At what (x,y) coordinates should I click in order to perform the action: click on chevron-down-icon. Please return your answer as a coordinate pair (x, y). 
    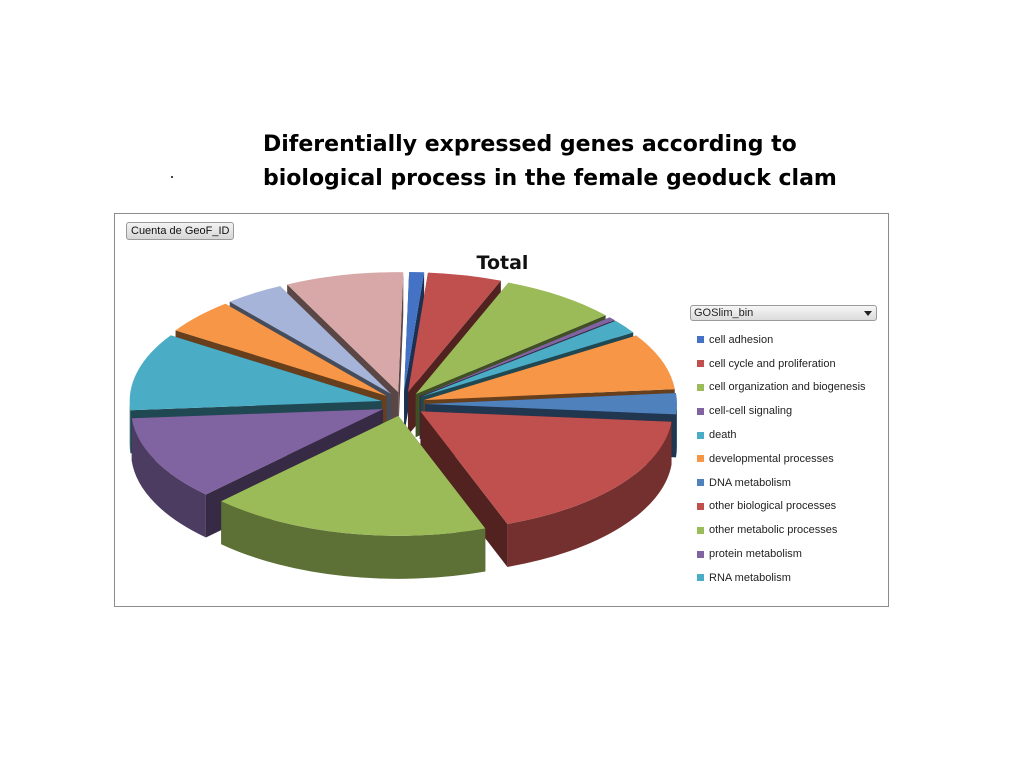
    Looking at the image, I should click on (868, 313).